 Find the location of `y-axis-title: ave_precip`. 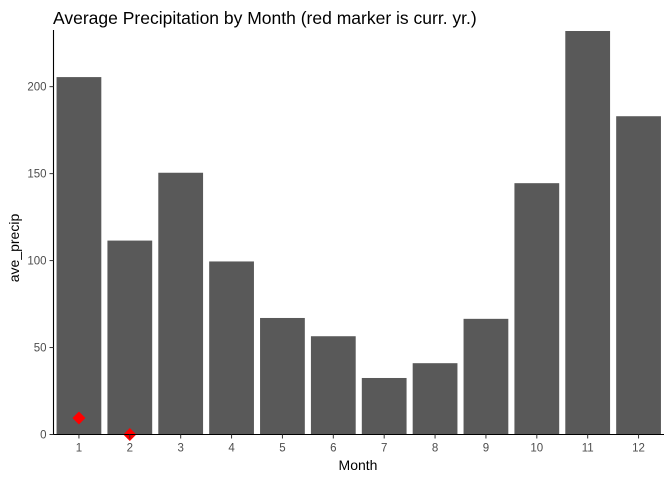

y-axis-title: ave_precip is located at coordinates (14, 248).